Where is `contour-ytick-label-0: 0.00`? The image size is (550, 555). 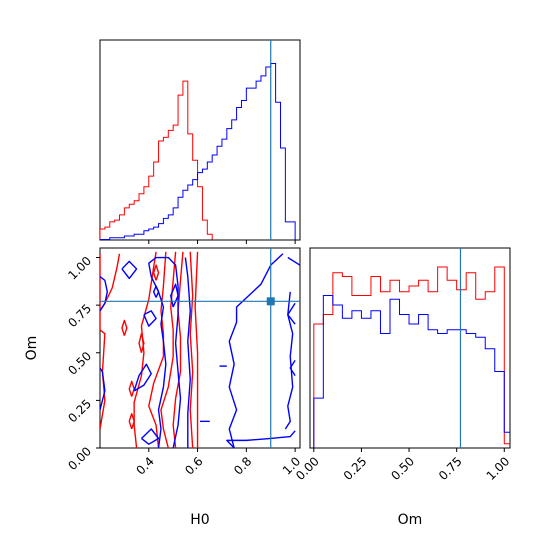 contour-ytick-label-0: 0.00 is located at coordinates (79, 458).